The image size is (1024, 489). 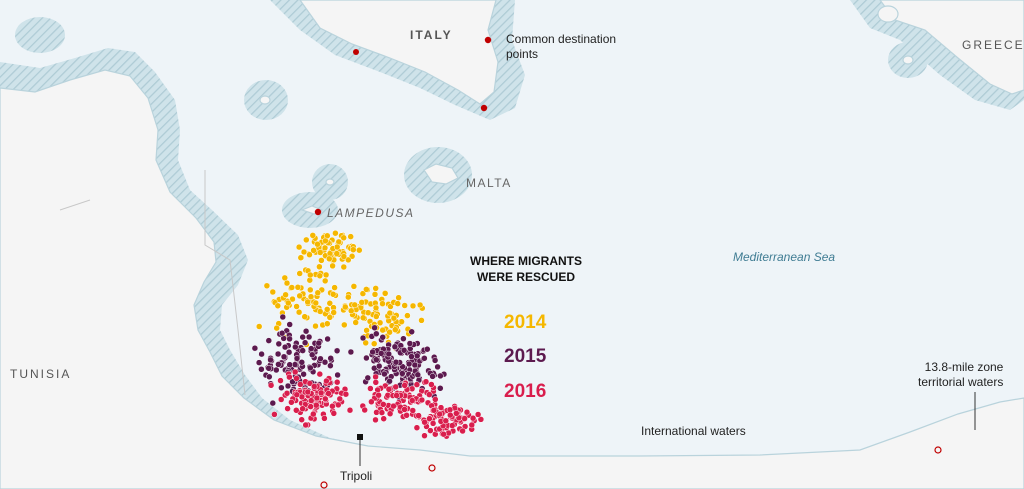 What do you see at coordinates (368, 334) in the screenshot?
I see `rescue-points` at bounding box center [368, 334].